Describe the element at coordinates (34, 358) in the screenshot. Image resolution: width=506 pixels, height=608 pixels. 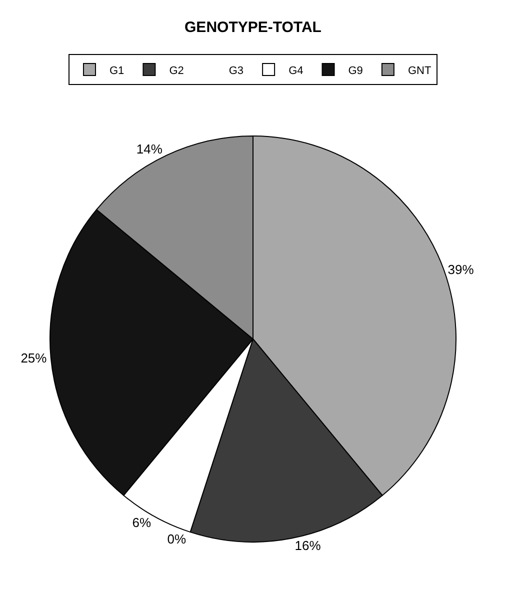
I see `data-label: 25%` at that location.